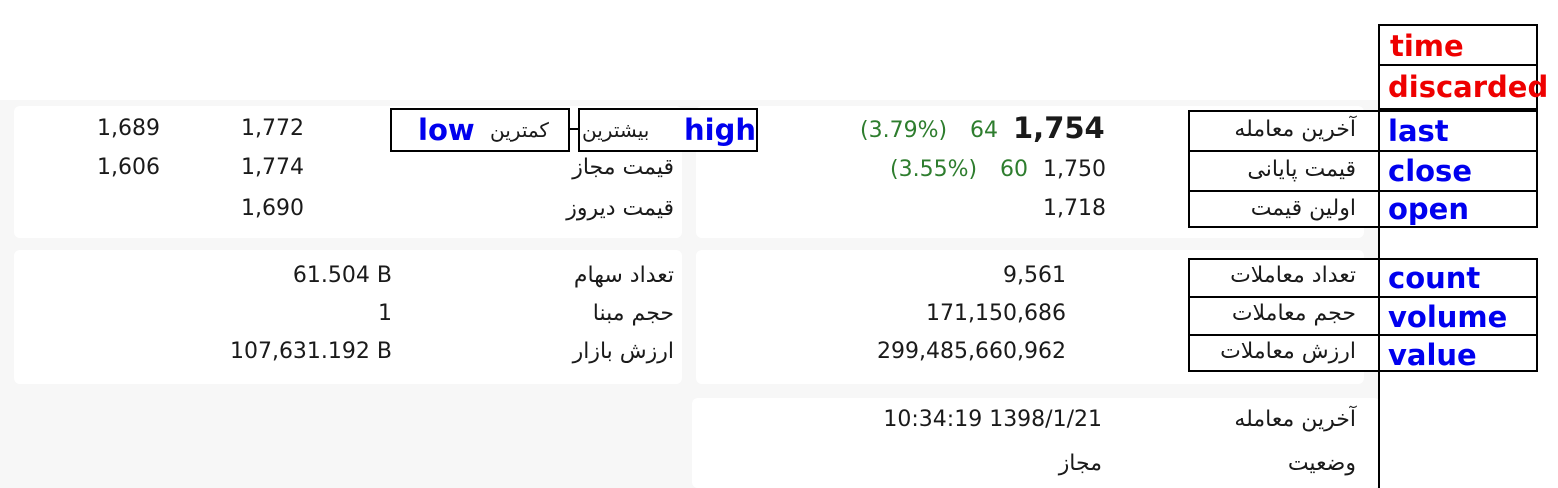 This screenshot has height=488, width=1558. Describe the element at coordinates (348, 317) in the screenshot. I see `shares-card` at that location.